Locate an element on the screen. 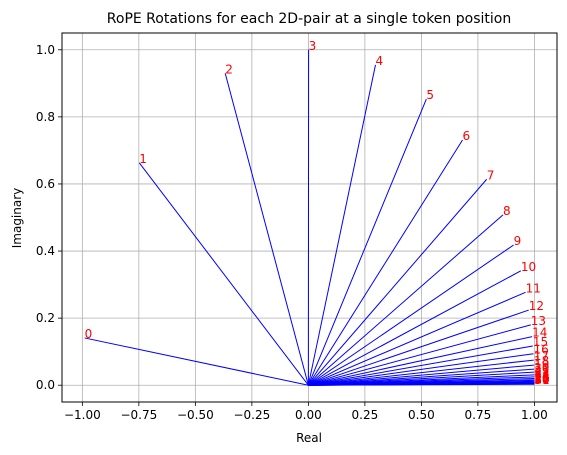 The width and height of the screenshot is (567, 455). point-label-19: 19 is located at coordinates (541, 365).